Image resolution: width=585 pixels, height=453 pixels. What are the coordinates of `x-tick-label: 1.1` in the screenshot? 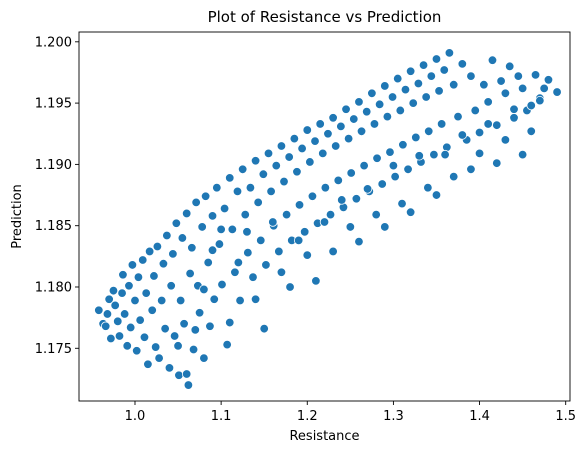 It's located at (221, 416).